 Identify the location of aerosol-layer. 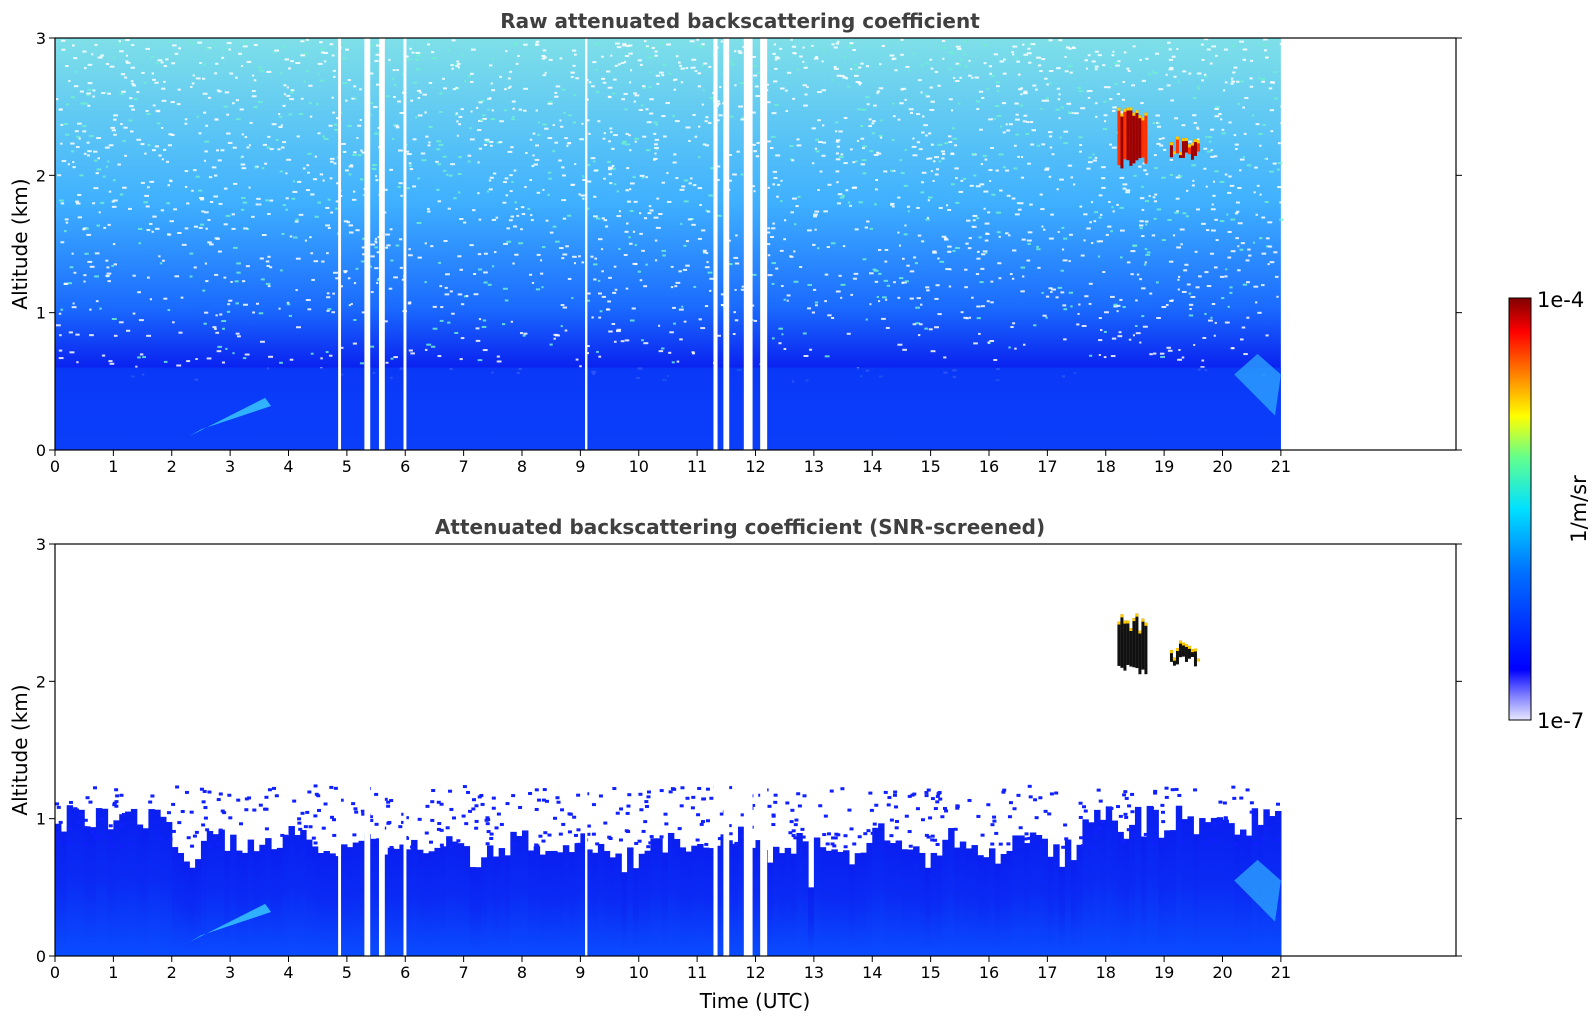
(668, 408).